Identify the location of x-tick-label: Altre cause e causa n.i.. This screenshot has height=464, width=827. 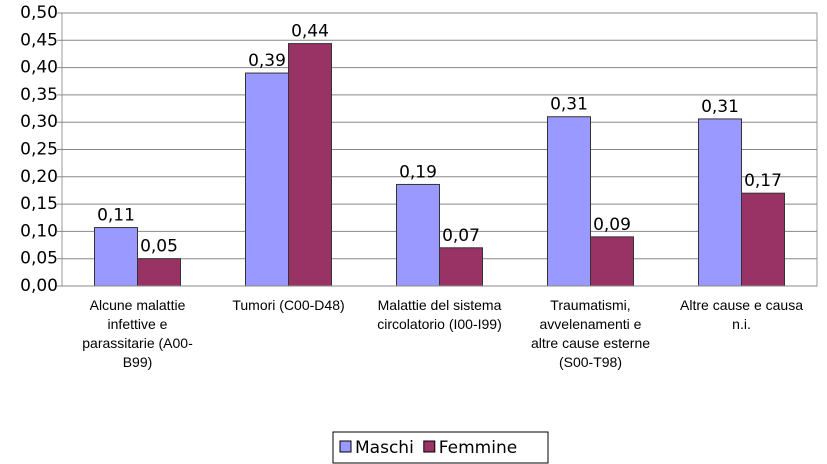
(741, 314).